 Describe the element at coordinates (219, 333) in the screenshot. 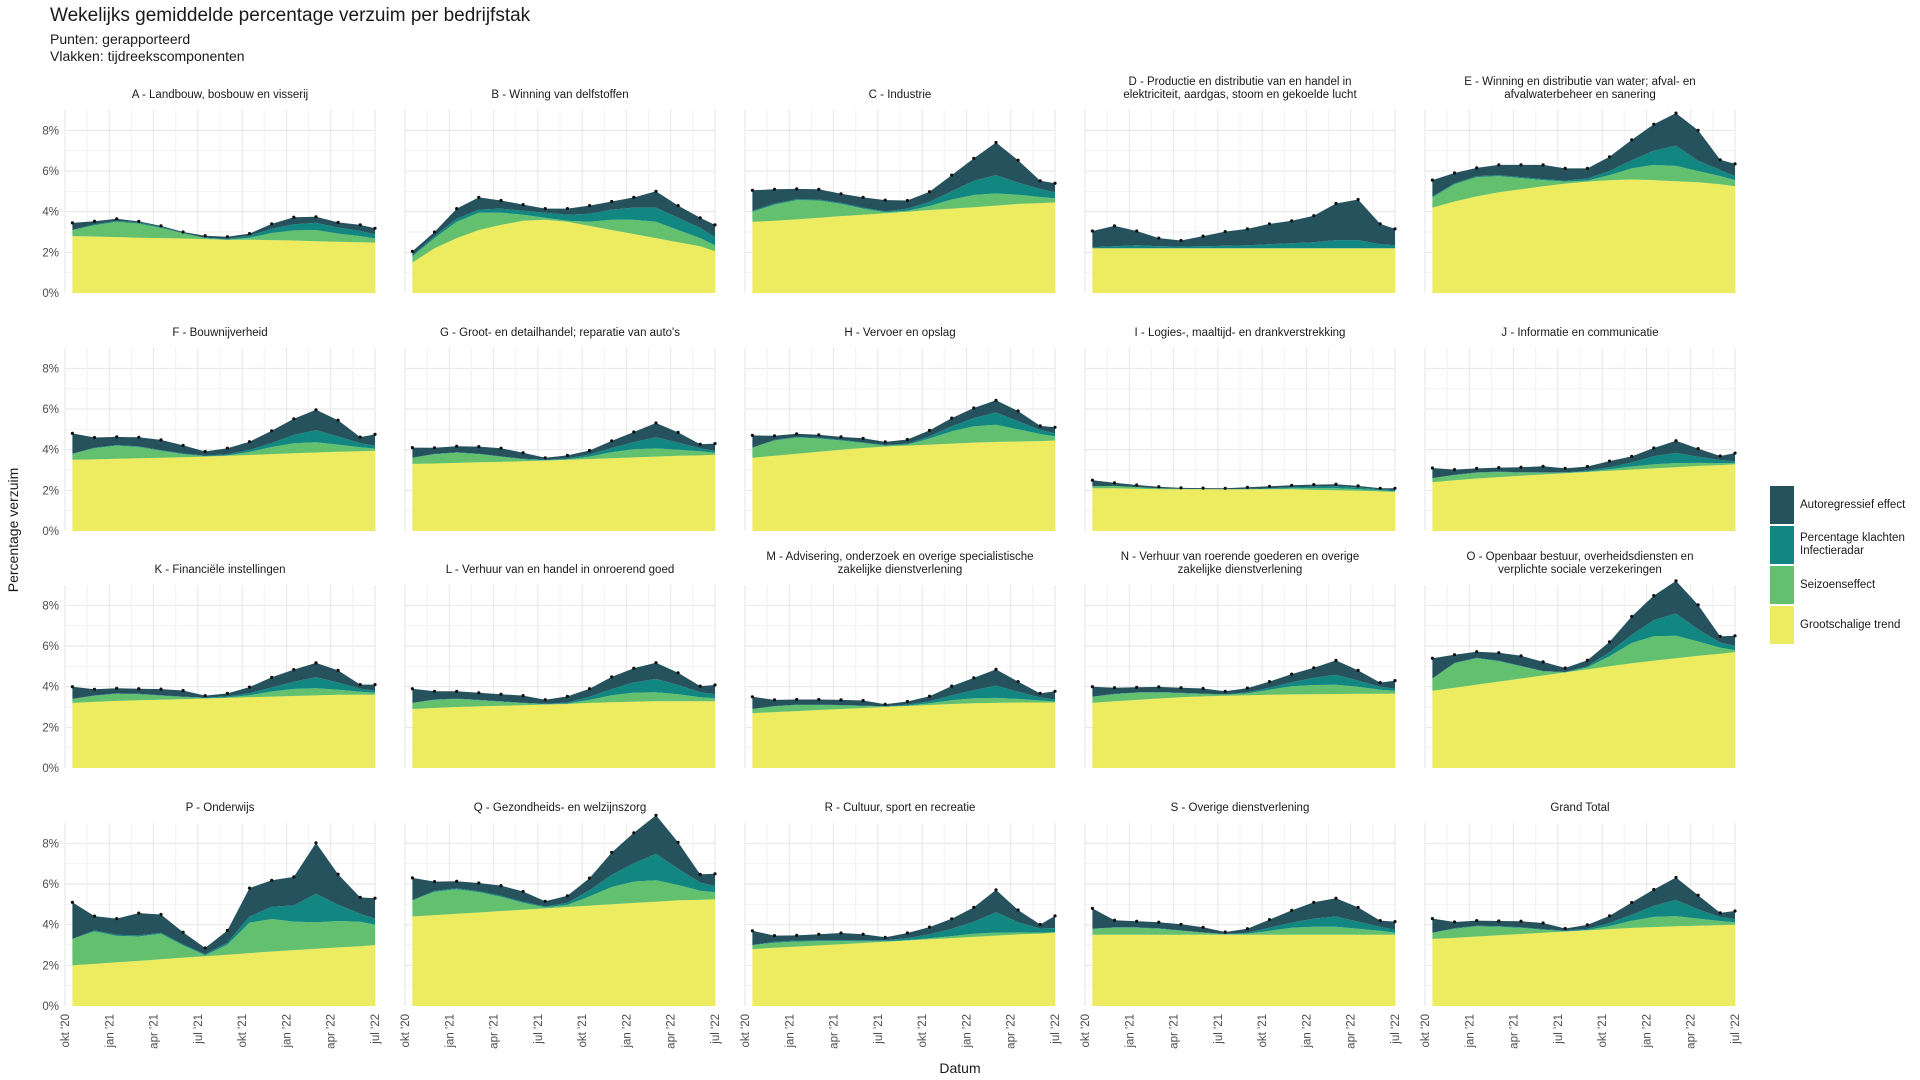

I see `facet-title: F - Bouwnijverheid` at that location.